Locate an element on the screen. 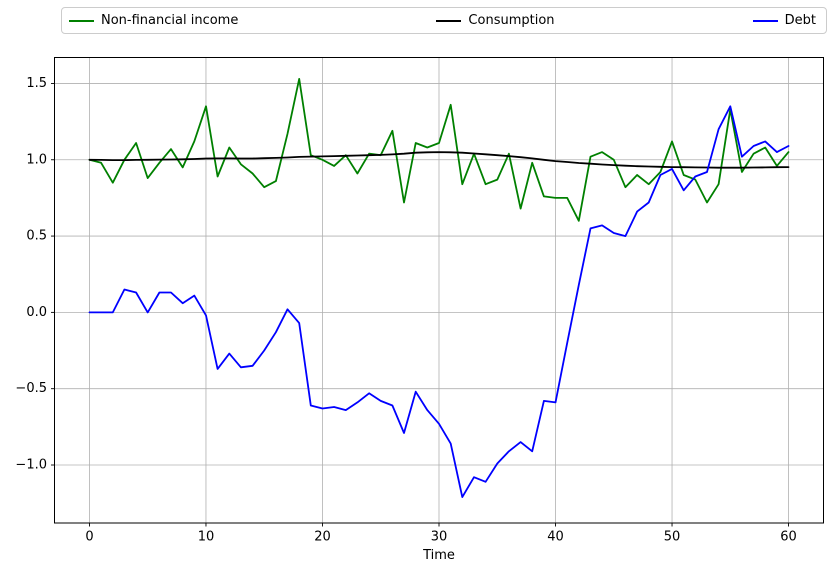  y-tick-label: 0.5 is located at coordinates (36, 236).